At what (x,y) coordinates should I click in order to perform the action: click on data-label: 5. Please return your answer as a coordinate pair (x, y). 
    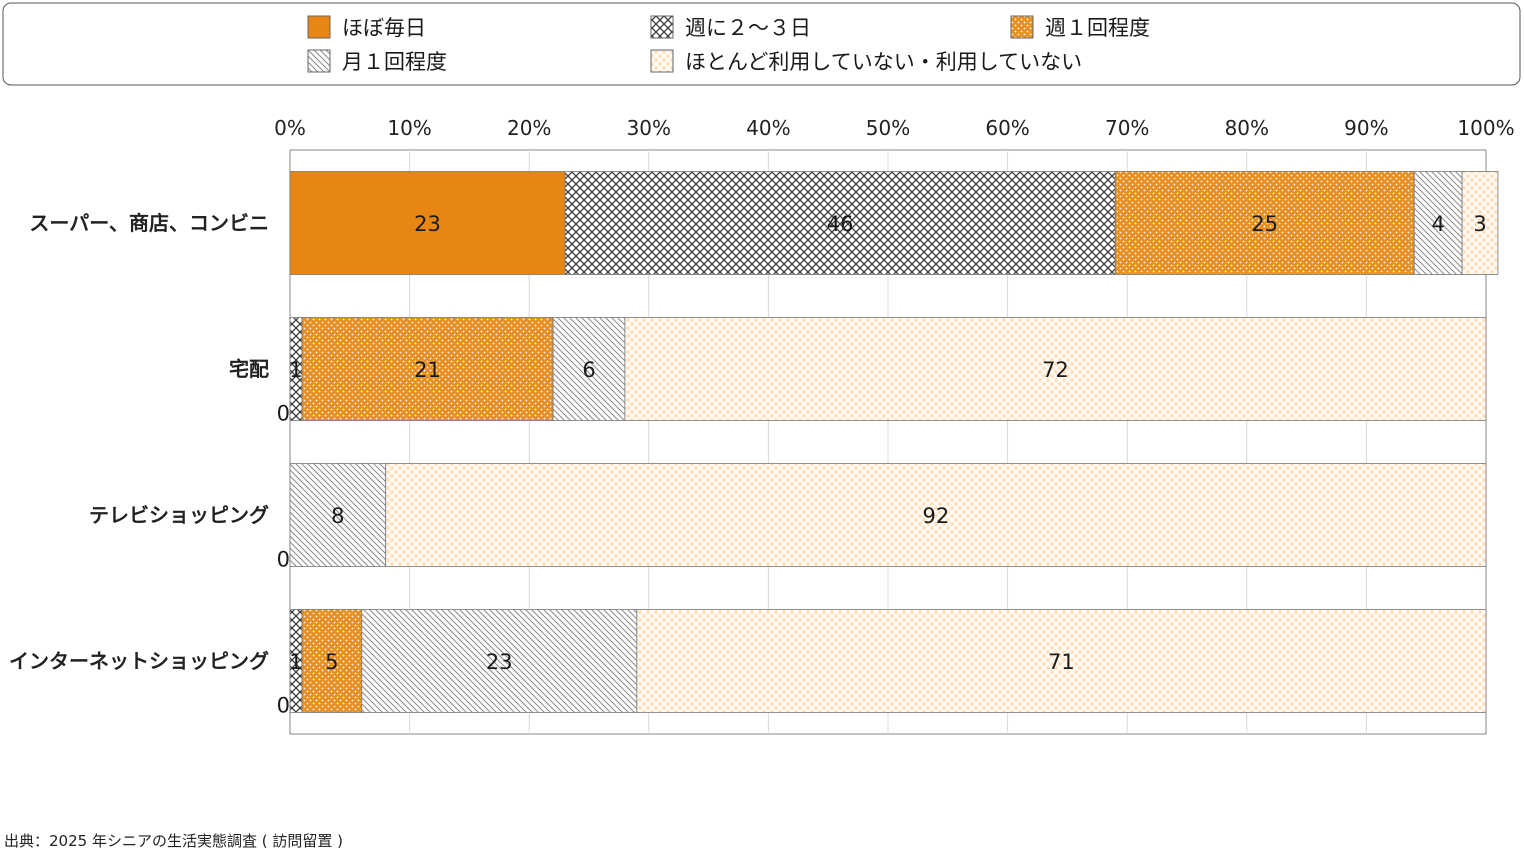
    Looking at the image, I should click on (331, 662).